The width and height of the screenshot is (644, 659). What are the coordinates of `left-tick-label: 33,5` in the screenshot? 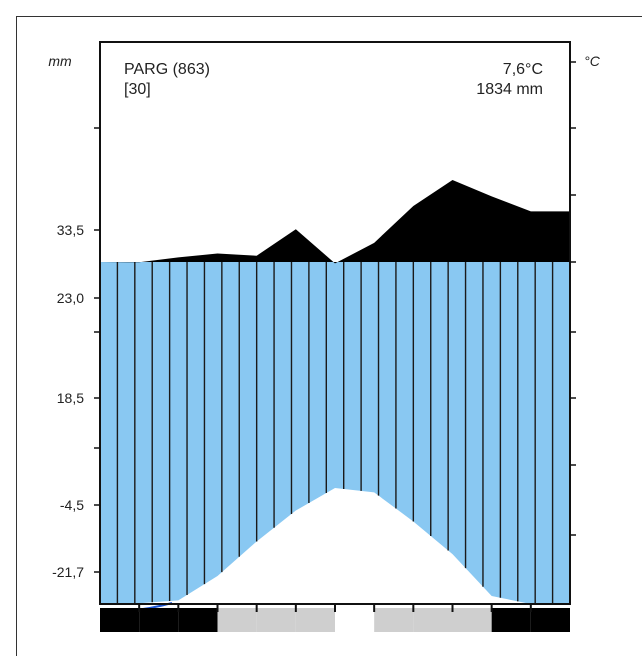 It's located at (70, 230).